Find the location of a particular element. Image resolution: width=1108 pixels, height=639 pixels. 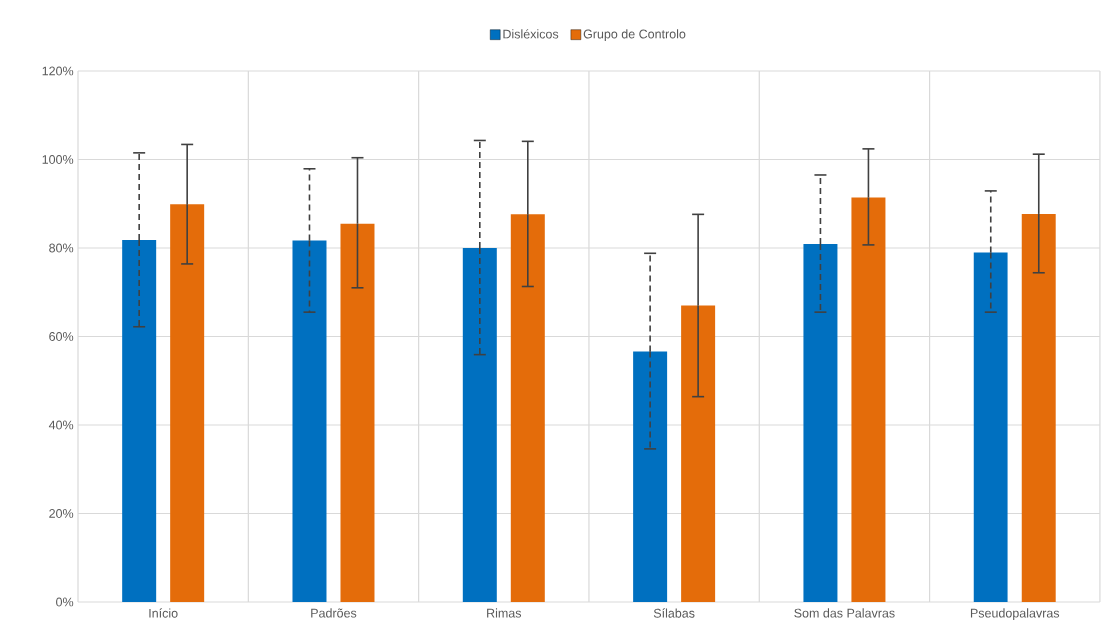

x-tick-label: Rimas is located at coordinates (504, 613).